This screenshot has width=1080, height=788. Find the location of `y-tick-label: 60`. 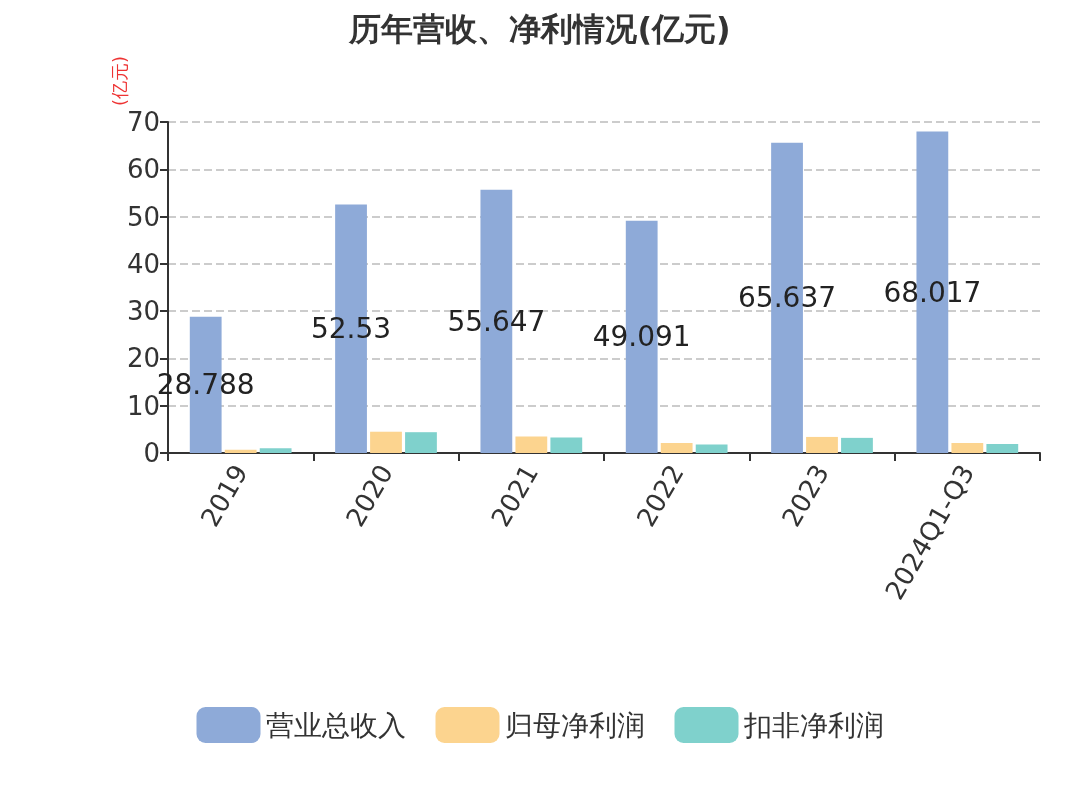

y-tick-label: 60 is located at coordinates (143, 169).